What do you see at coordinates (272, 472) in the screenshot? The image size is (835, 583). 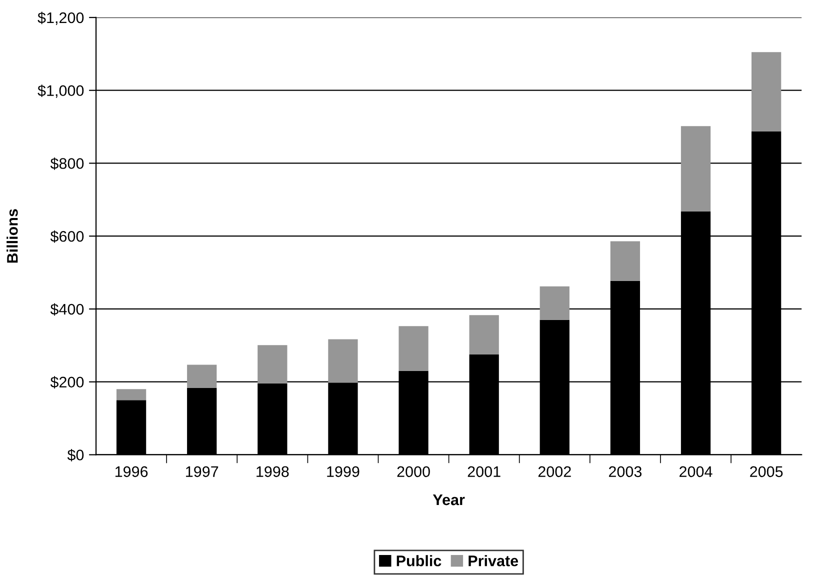 I see `x-tick-label: 1998` at bounding box center [272, 472].